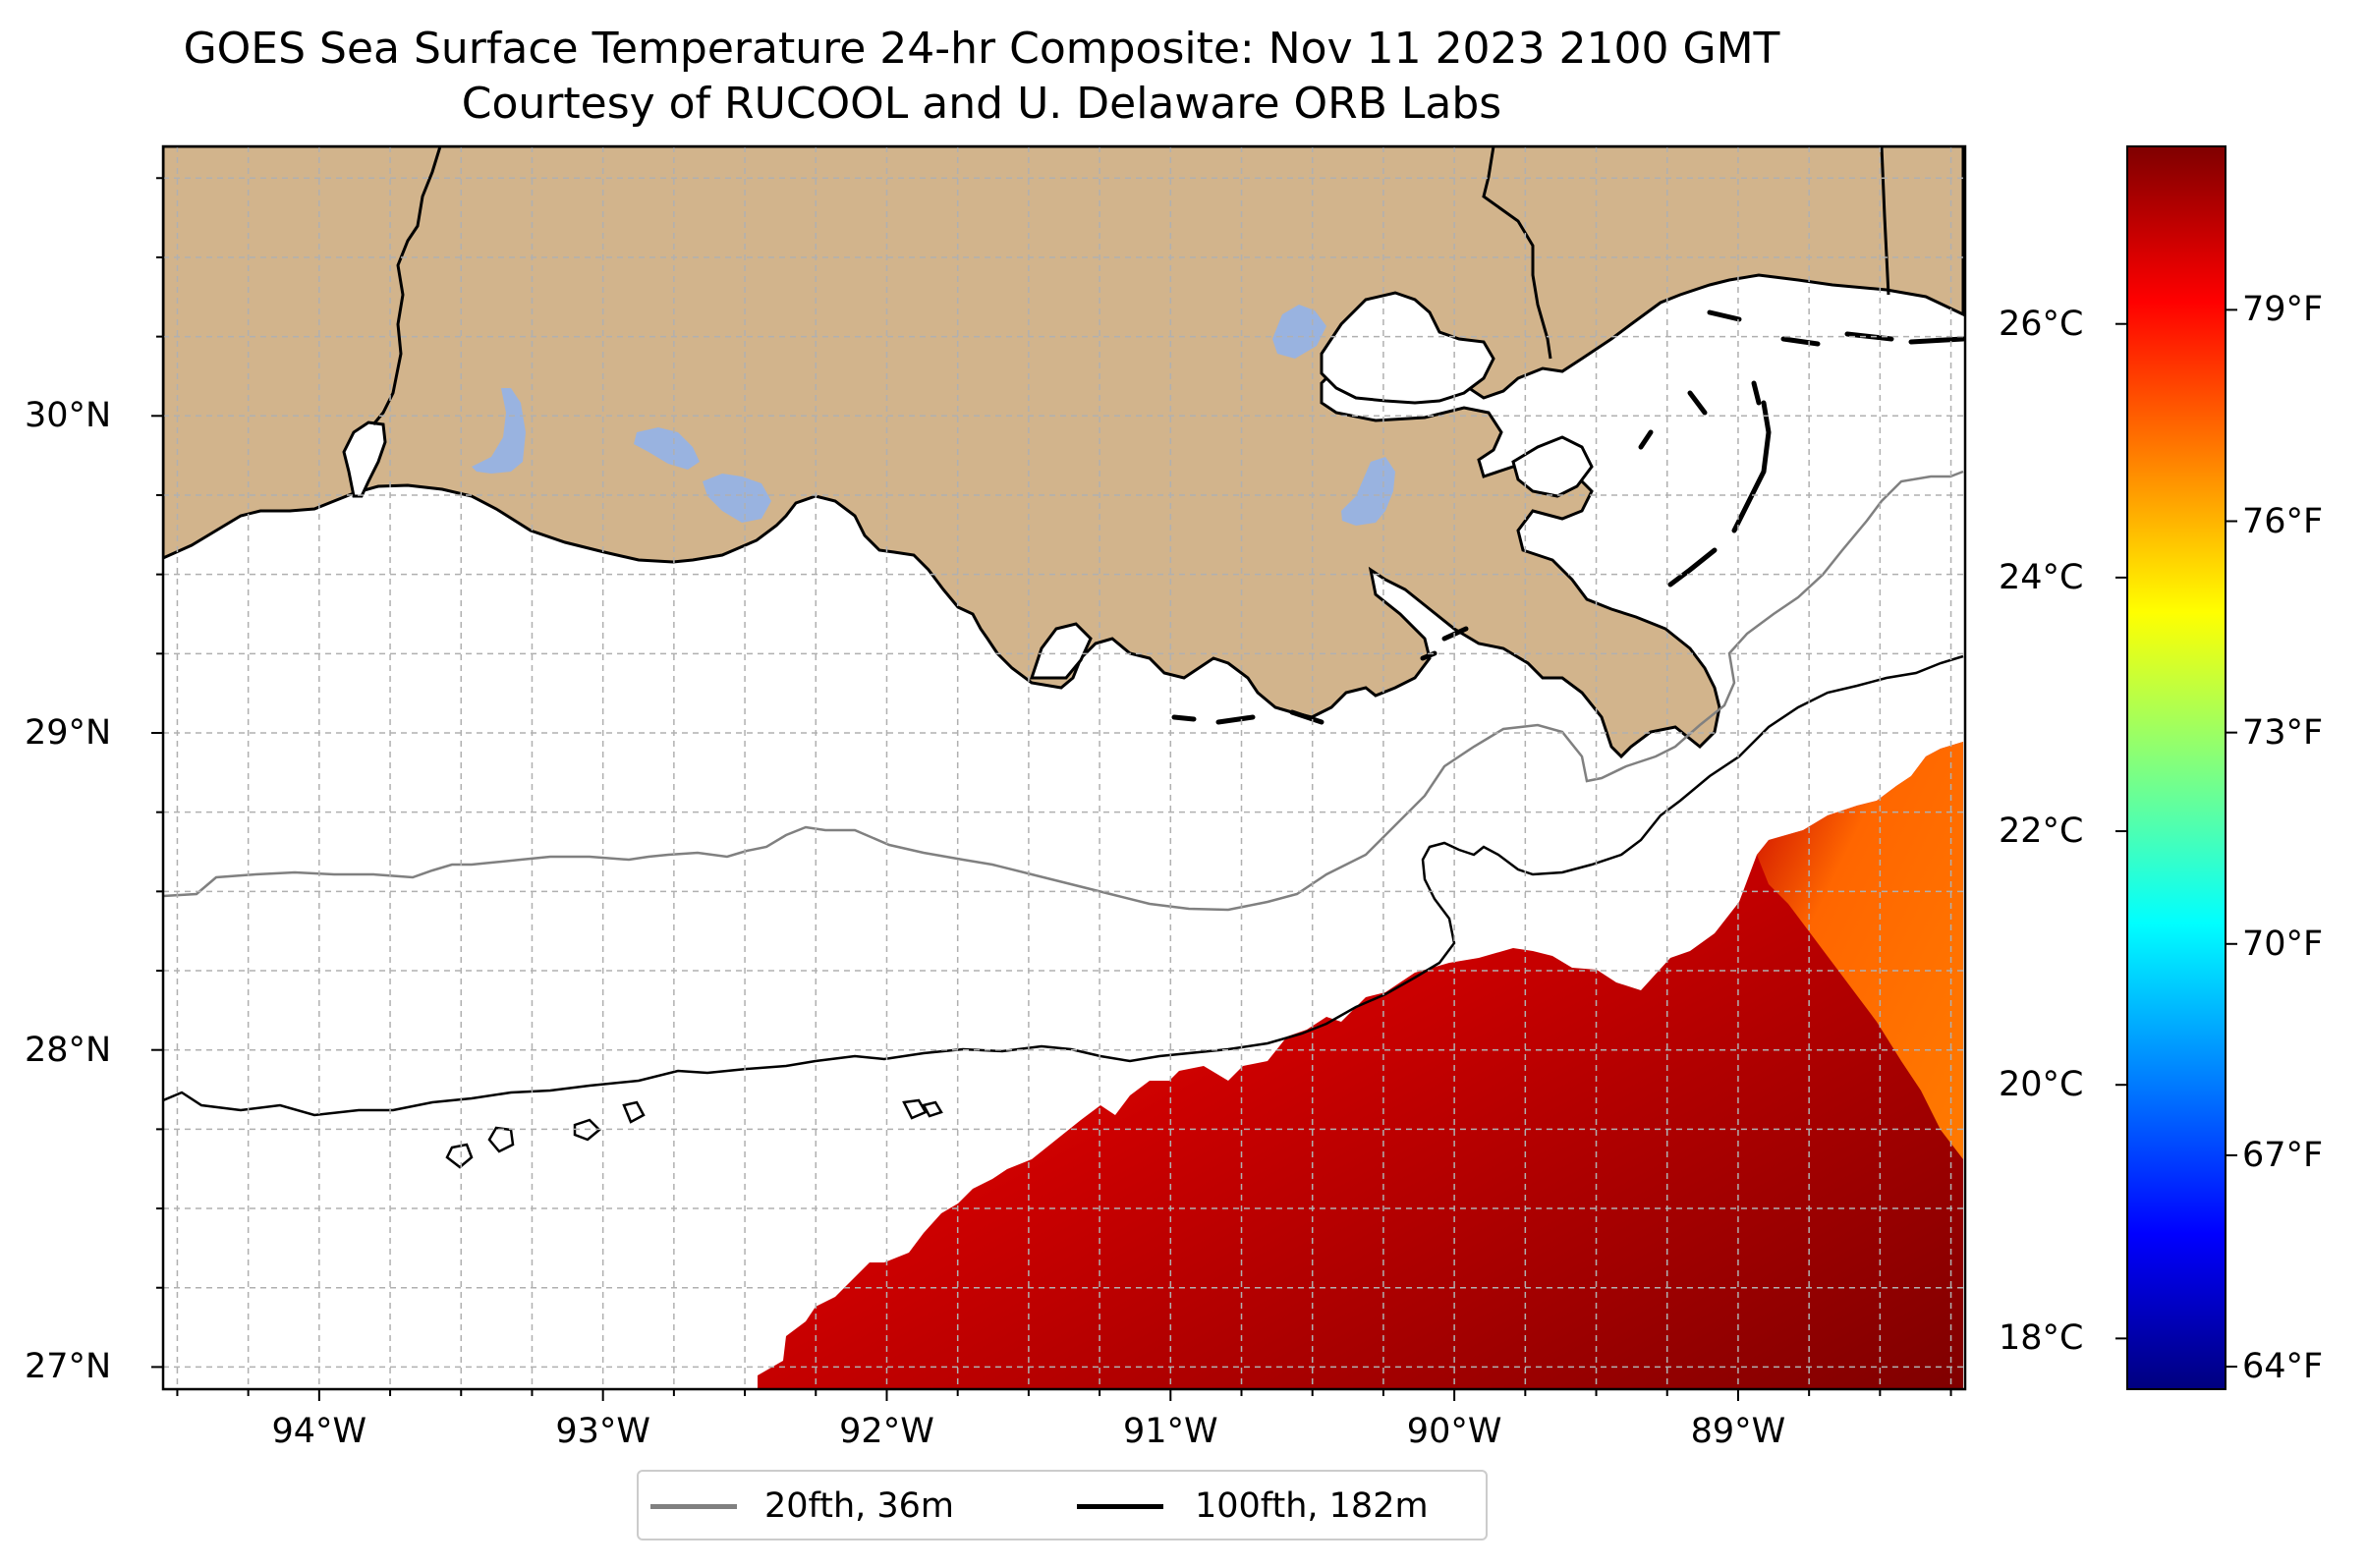 The width and height of the screenshot is (2367, 1568). I want to click on state-boundary-tx-la, so click(406, 285).